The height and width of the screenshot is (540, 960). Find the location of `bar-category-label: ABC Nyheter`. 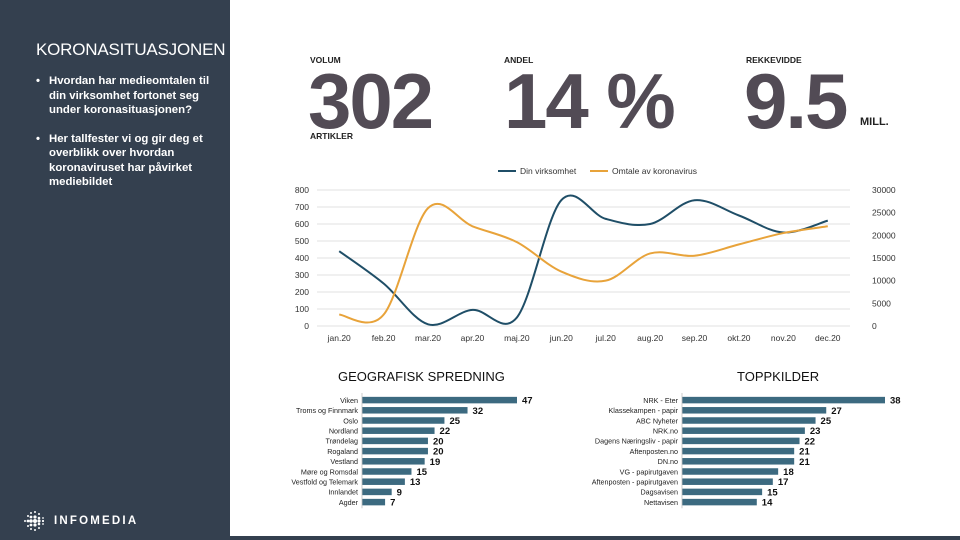

bar-category-label: ABC Nyheter is located at coordinates (657, 420).